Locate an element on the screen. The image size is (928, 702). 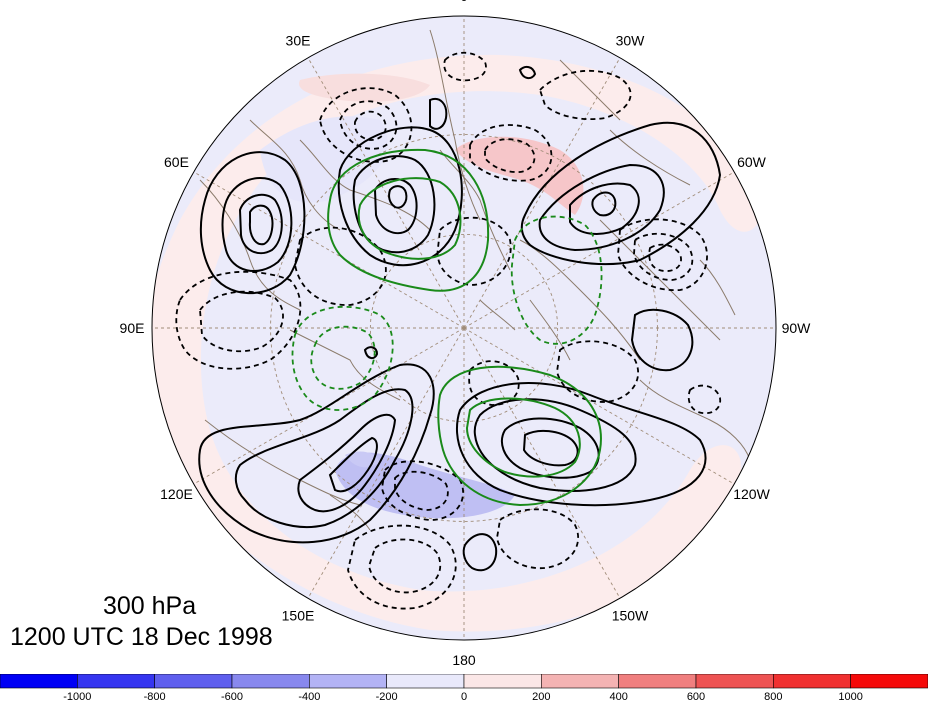
colorbar-tick-label: -200 is located at coordinates (387, 696).